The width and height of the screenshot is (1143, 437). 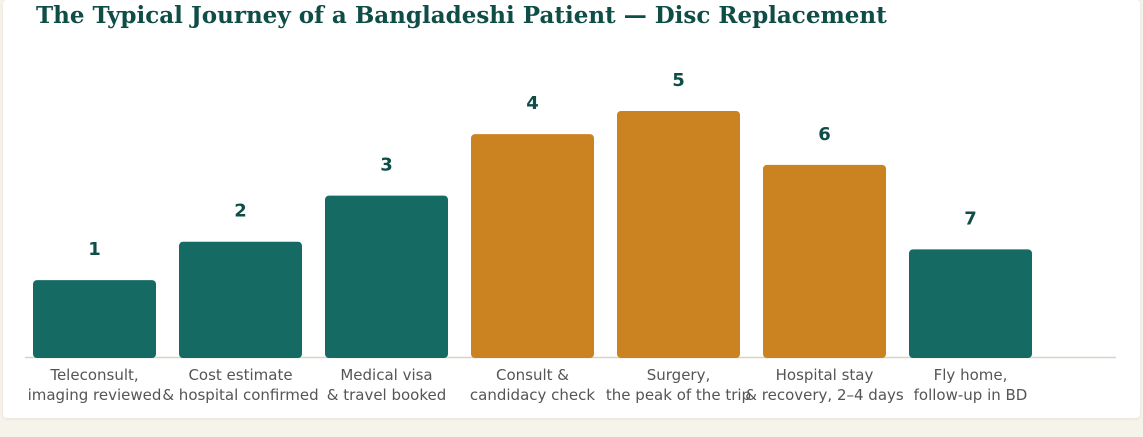 I want to click on step-number-label: 6, so click(x=824, y=134).